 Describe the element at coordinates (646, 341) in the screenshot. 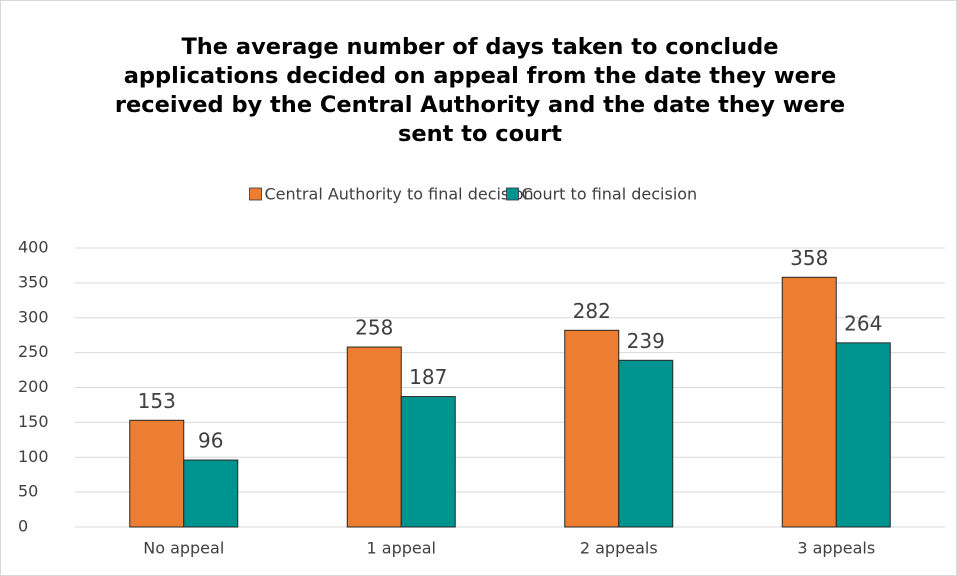

I see `value-label: 239` at that location.